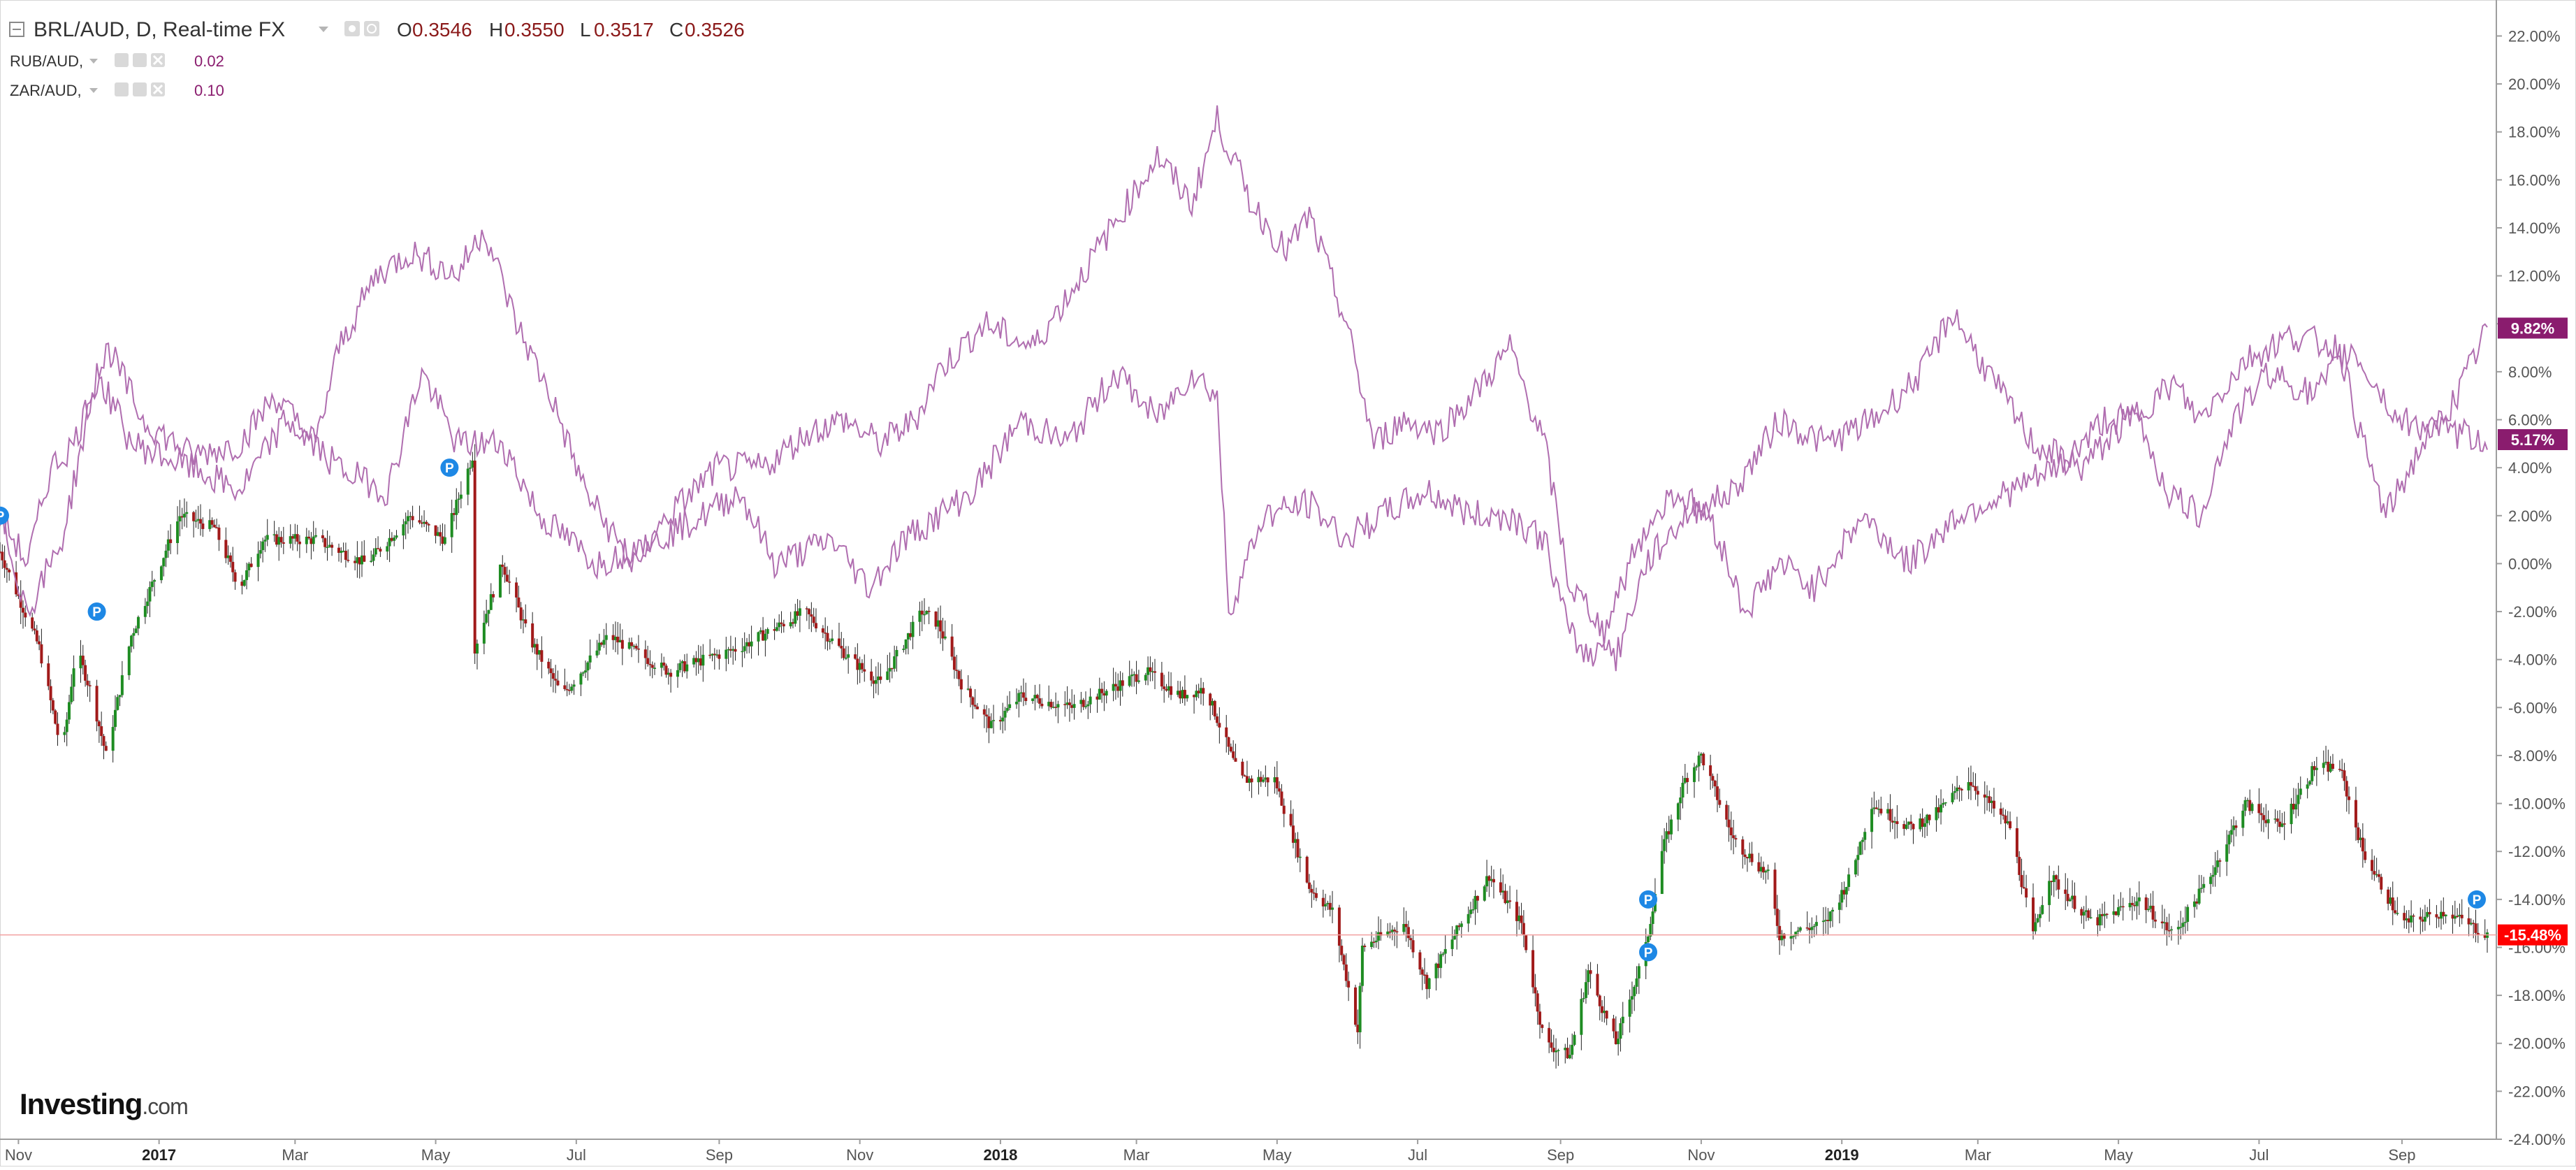 The width and height of the screenshot is (2576, 1170). Describe the element at coordinates (46, 61) in the screenshot. I see `overlay-symbol-rub: RUB/AUD,` at that location.